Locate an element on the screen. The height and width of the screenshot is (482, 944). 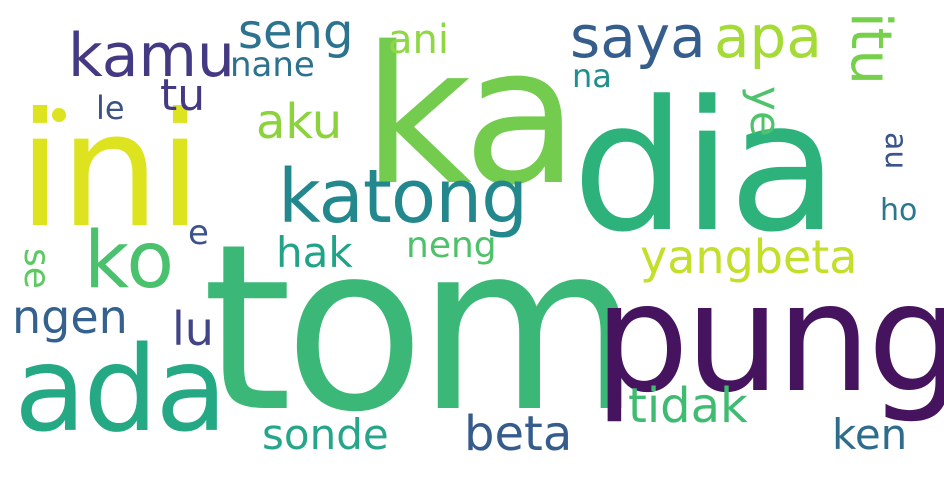
word-nane: nane is located at coordinates (272, 65).